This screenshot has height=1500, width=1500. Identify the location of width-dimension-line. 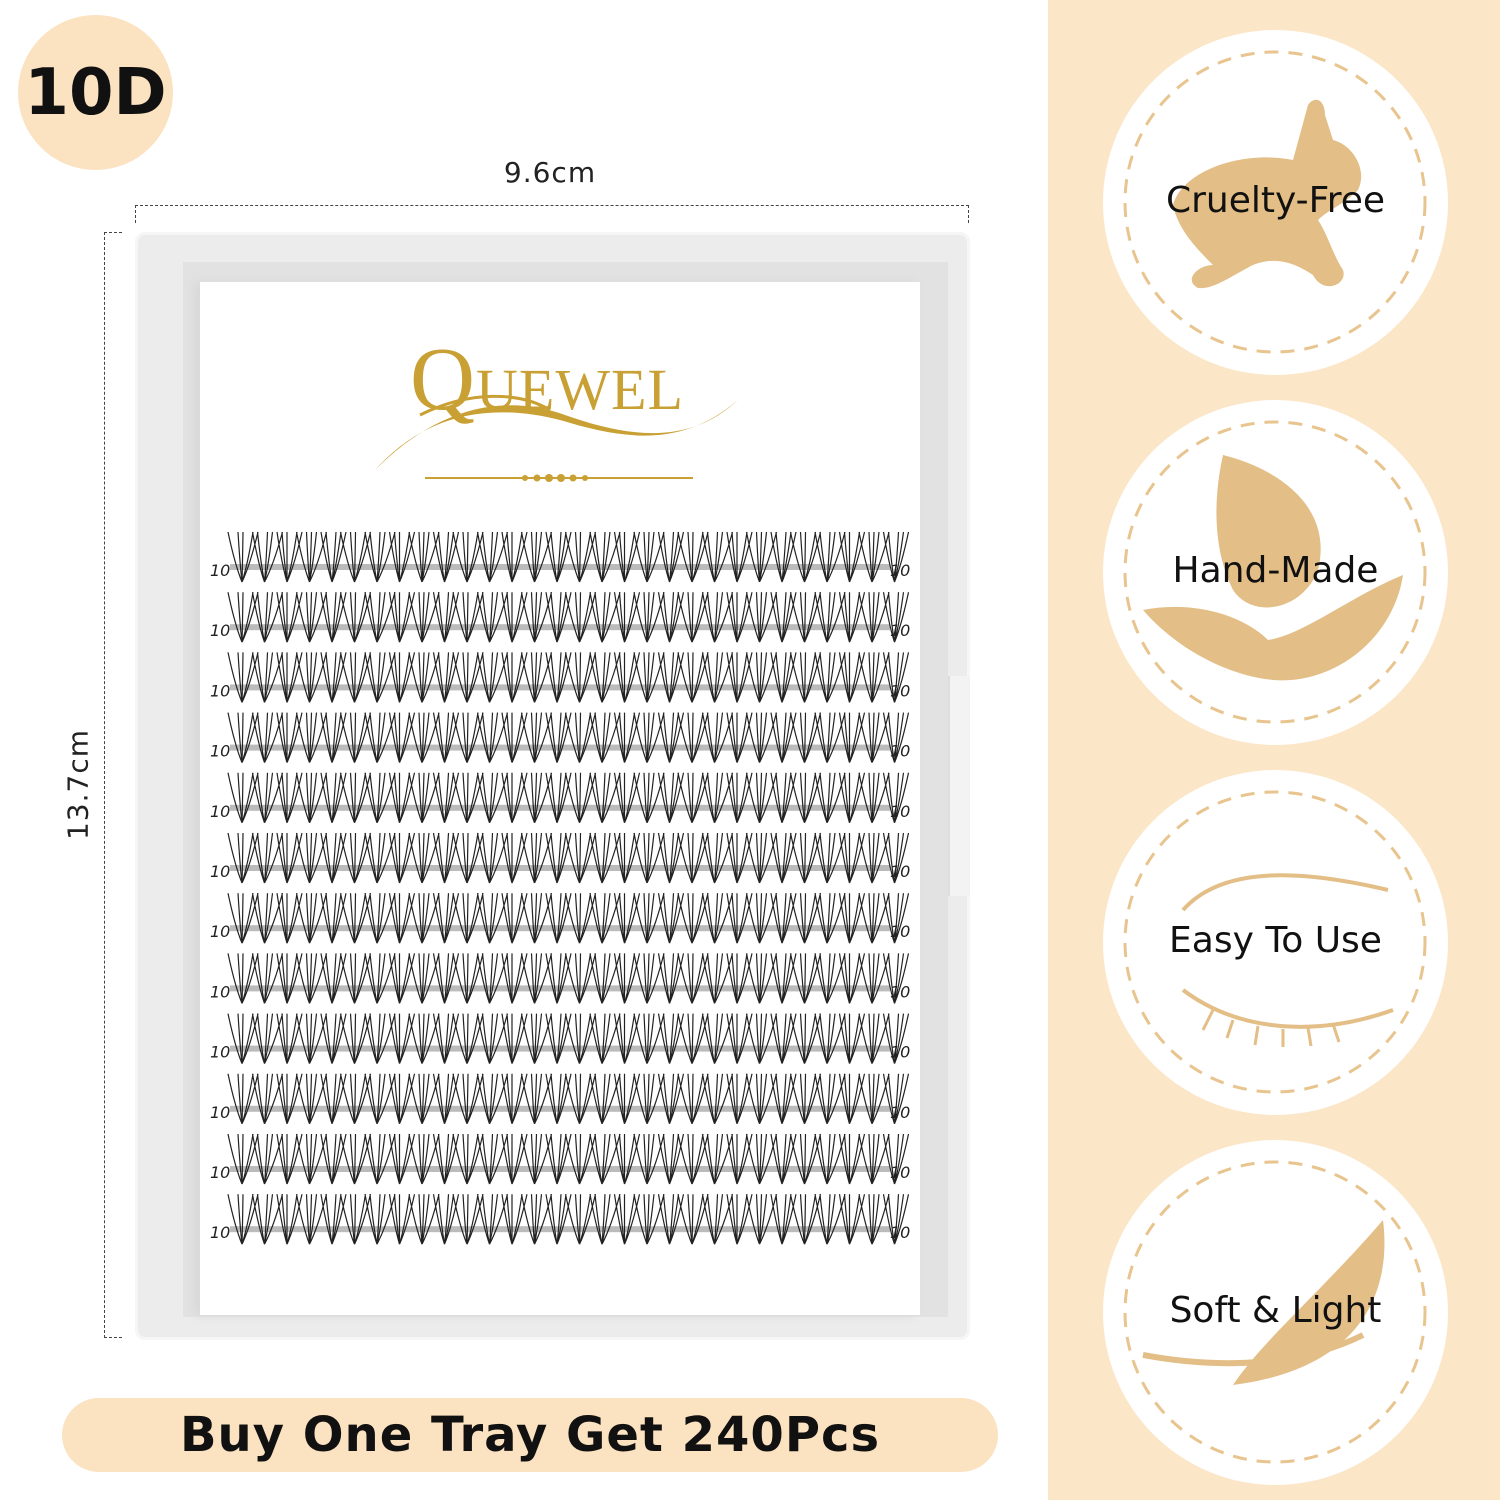
(552, 214).